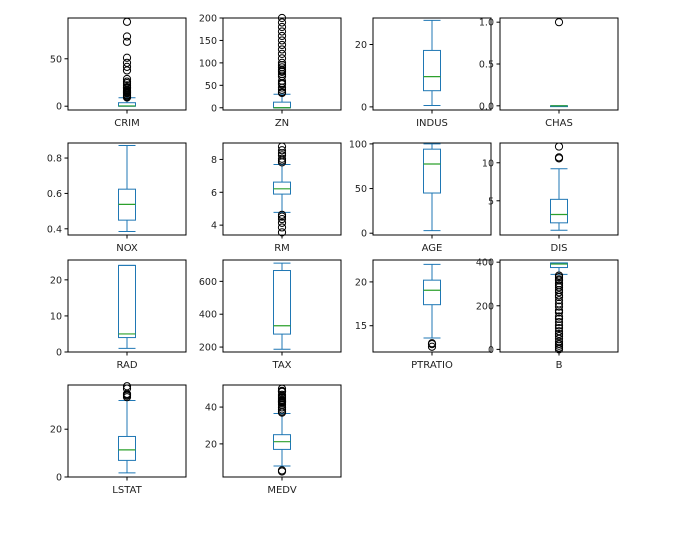  Describe the element at coordinates (126, 365) in the screenshot. I see `x-tick-label: RAD` at that location.